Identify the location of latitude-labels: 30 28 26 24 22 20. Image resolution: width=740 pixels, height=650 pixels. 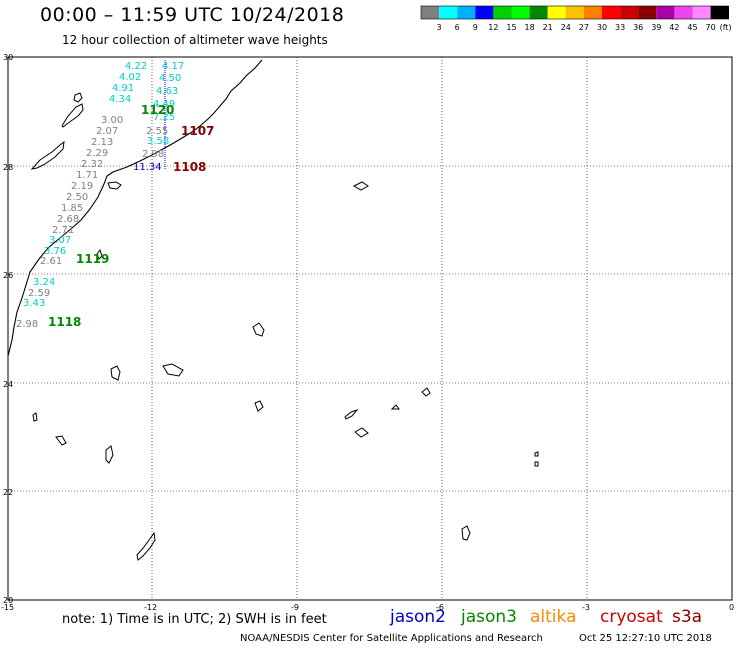
(8, 329).